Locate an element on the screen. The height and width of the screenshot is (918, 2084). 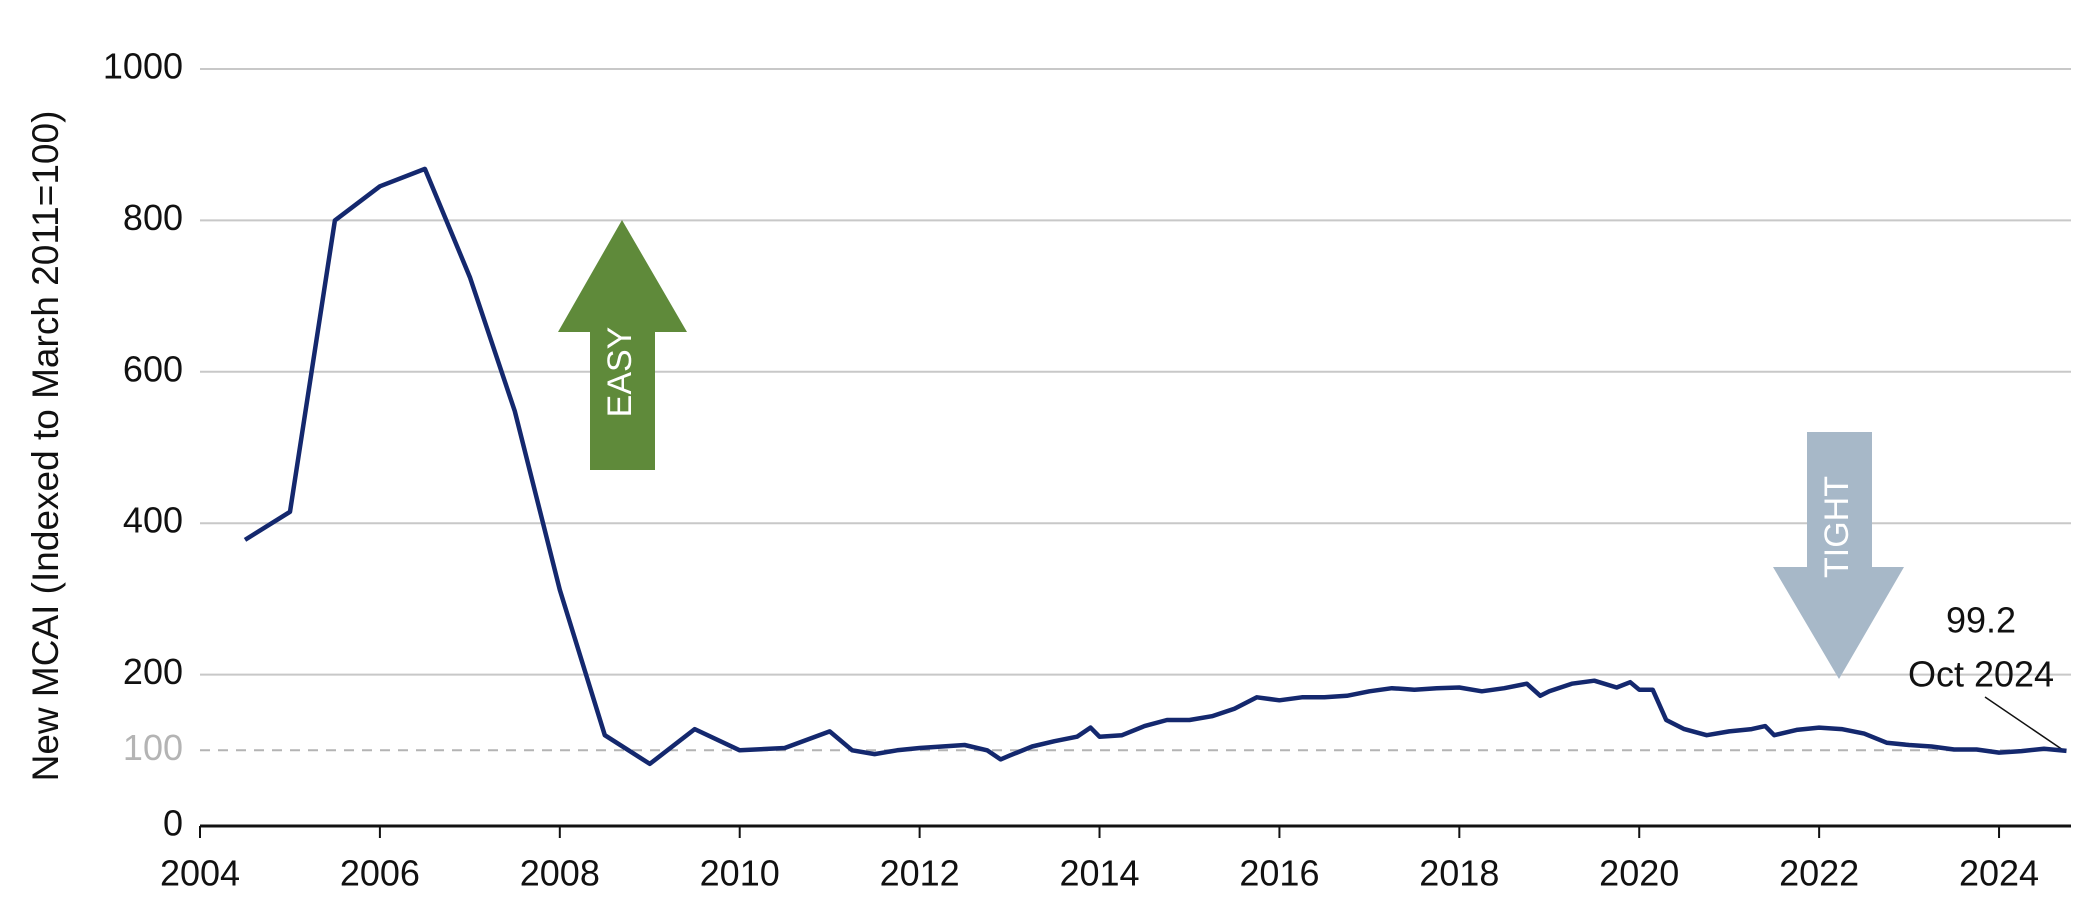
x-tick-label: 2014 is located at coordinates (1099, 873).